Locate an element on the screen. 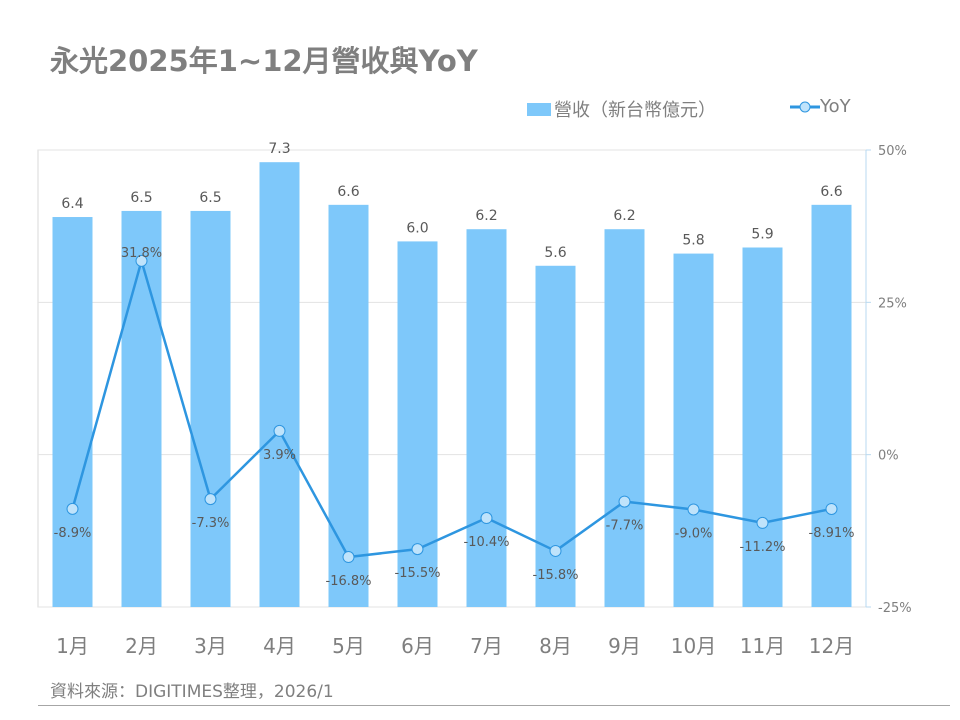 The height and width of the screenshot is (720, 960). yoy-value-label: 31.8% is located at coordinates (141, 253).